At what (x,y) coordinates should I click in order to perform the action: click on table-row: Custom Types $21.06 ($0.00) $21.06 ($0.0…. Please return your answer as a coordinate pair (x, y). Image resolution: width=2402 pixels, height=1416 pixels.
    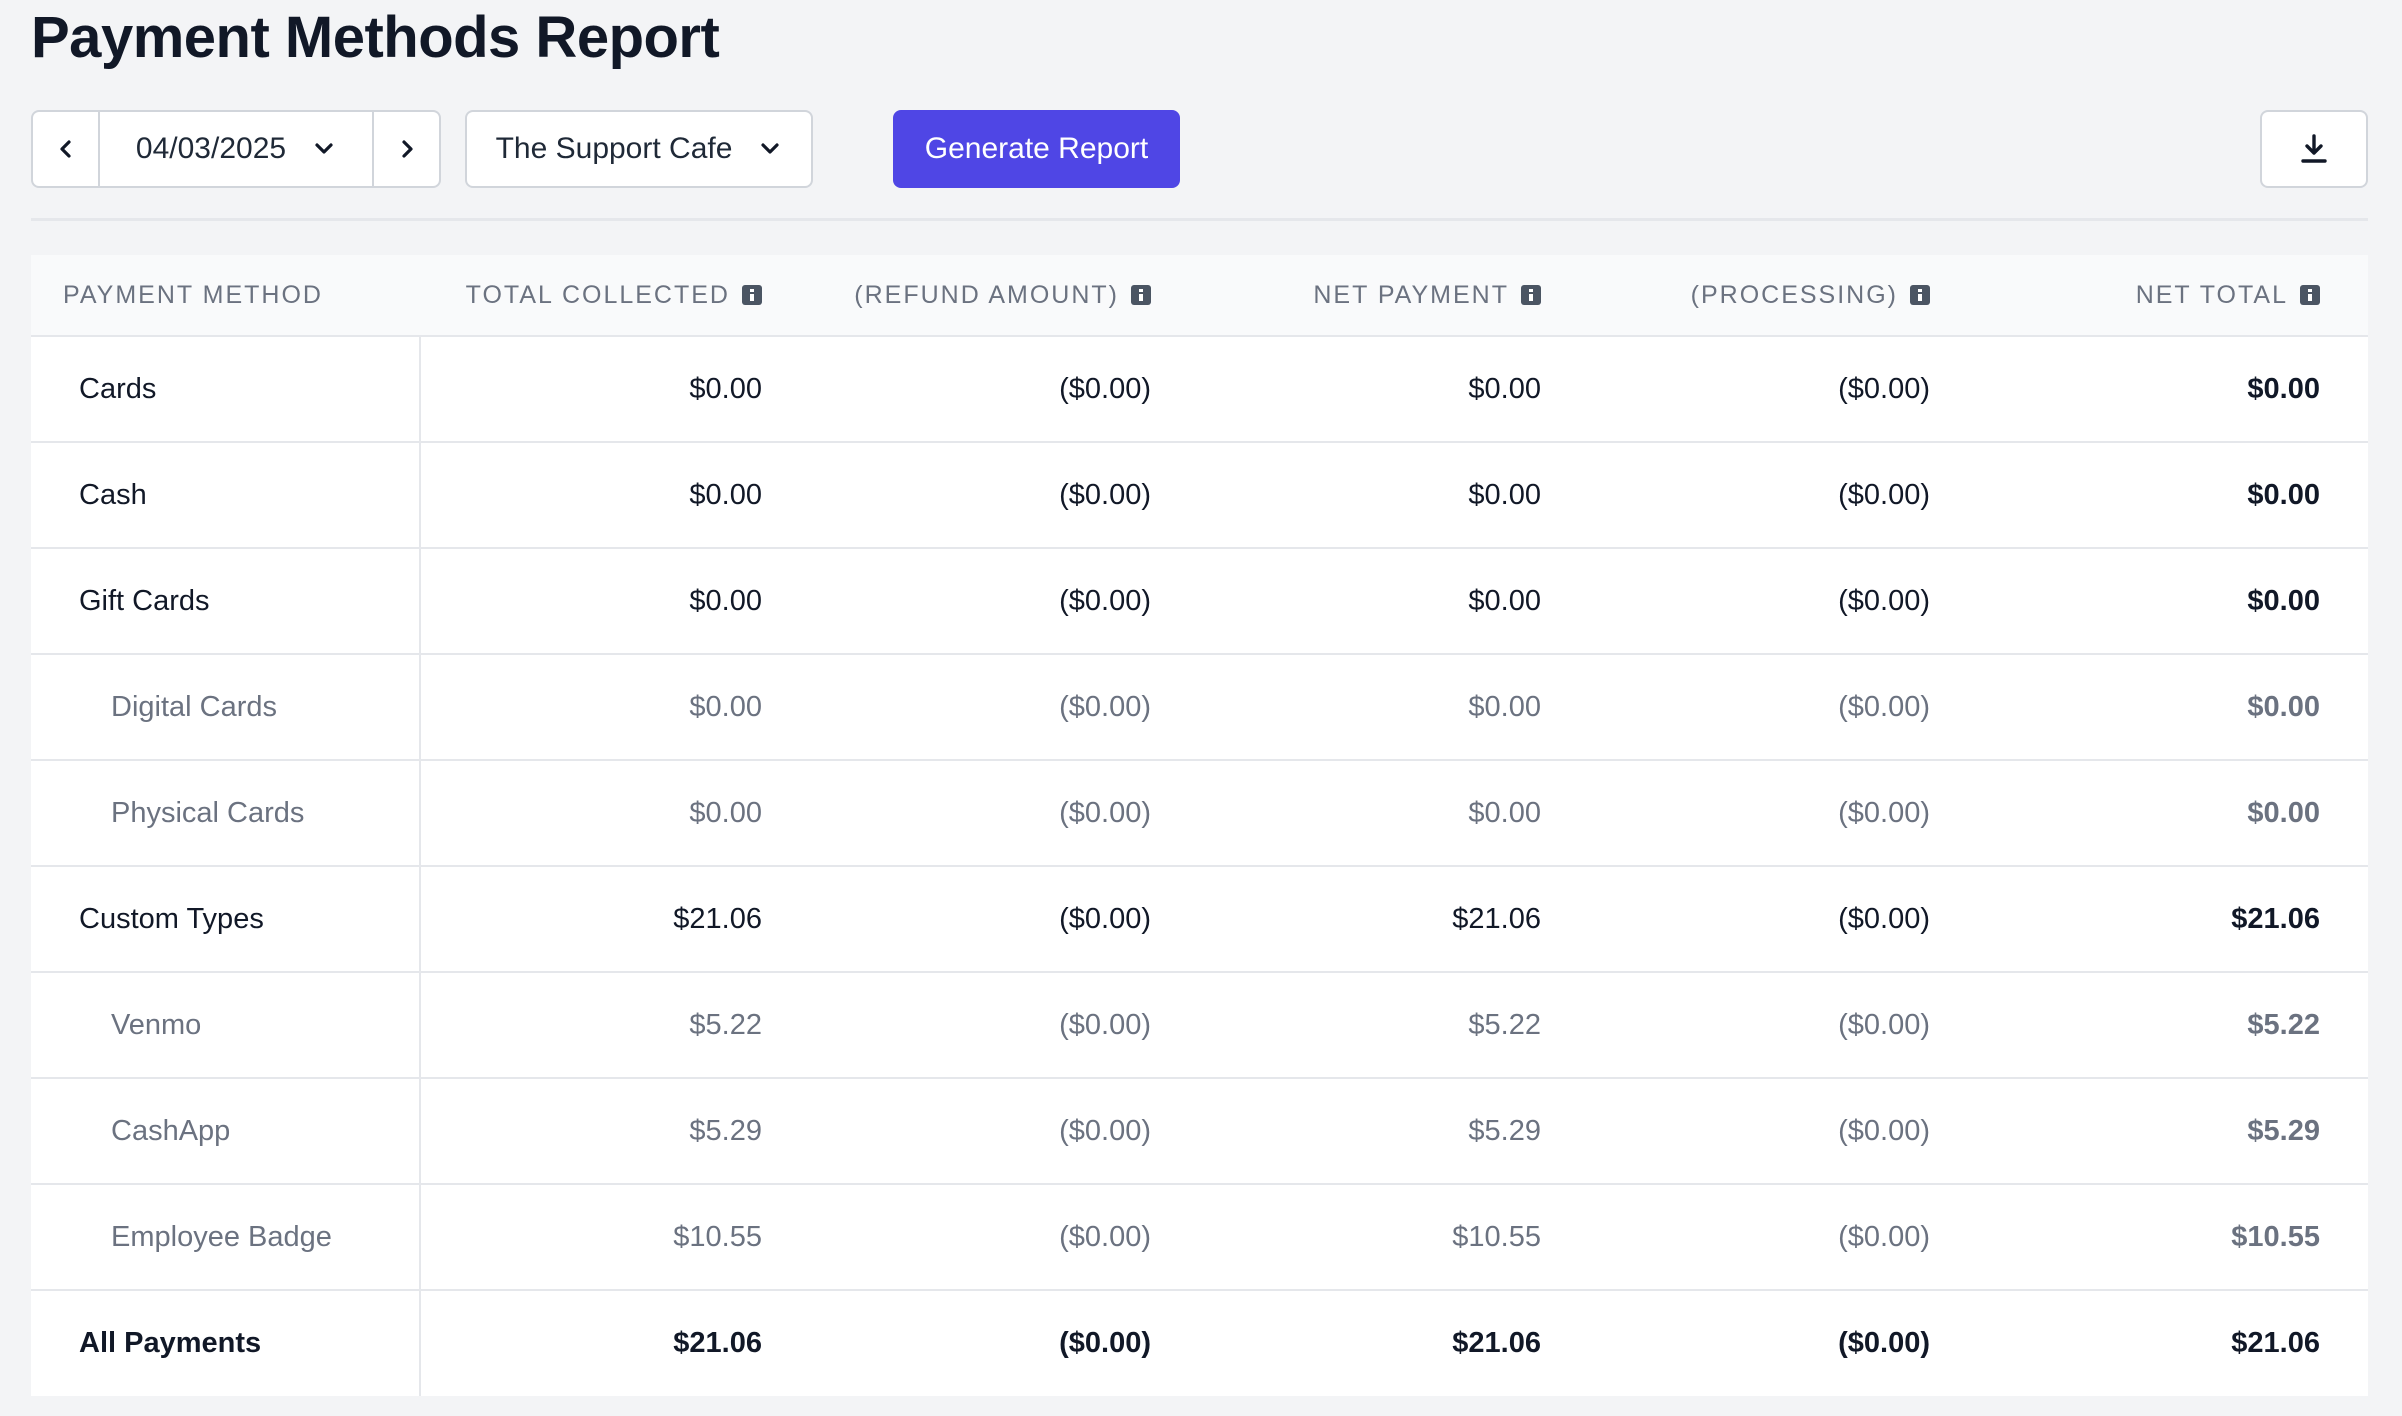
    Looking at the image, I should click on (1199, 919).